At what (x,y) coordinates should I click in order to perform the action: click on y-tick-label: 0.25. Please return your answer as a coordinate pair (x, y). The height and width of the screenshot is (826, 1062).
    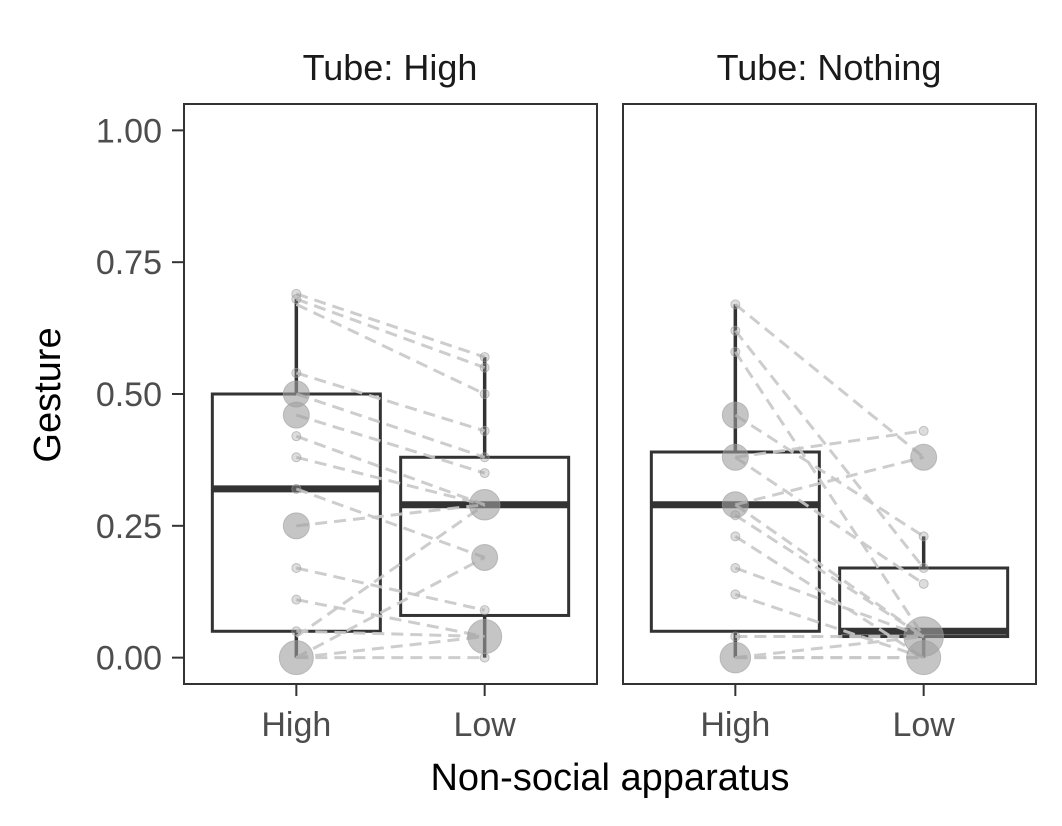
    Looking at the image, I should click on (129, 527).